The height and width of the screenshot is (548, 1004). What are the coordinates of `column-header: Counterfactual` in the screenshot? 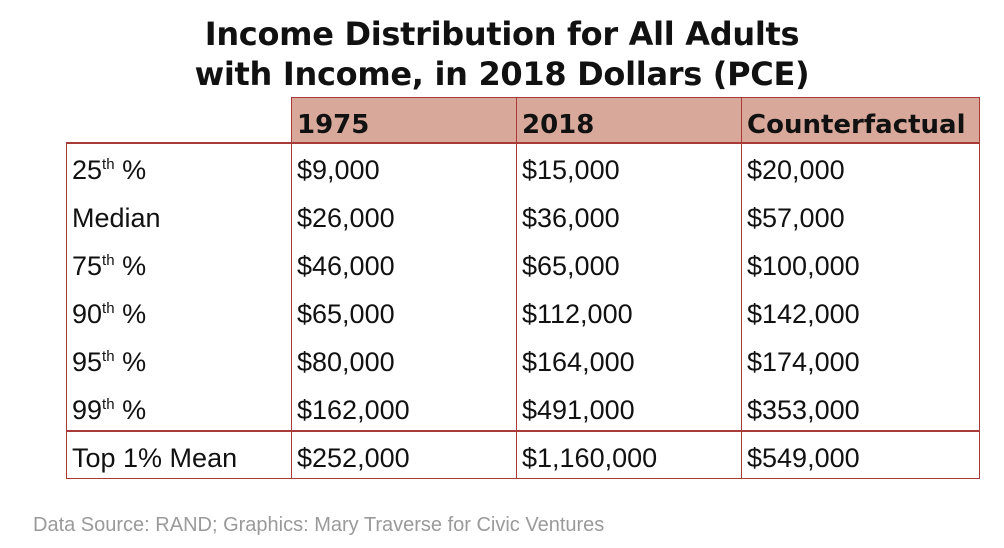 It's located at (860, 120).